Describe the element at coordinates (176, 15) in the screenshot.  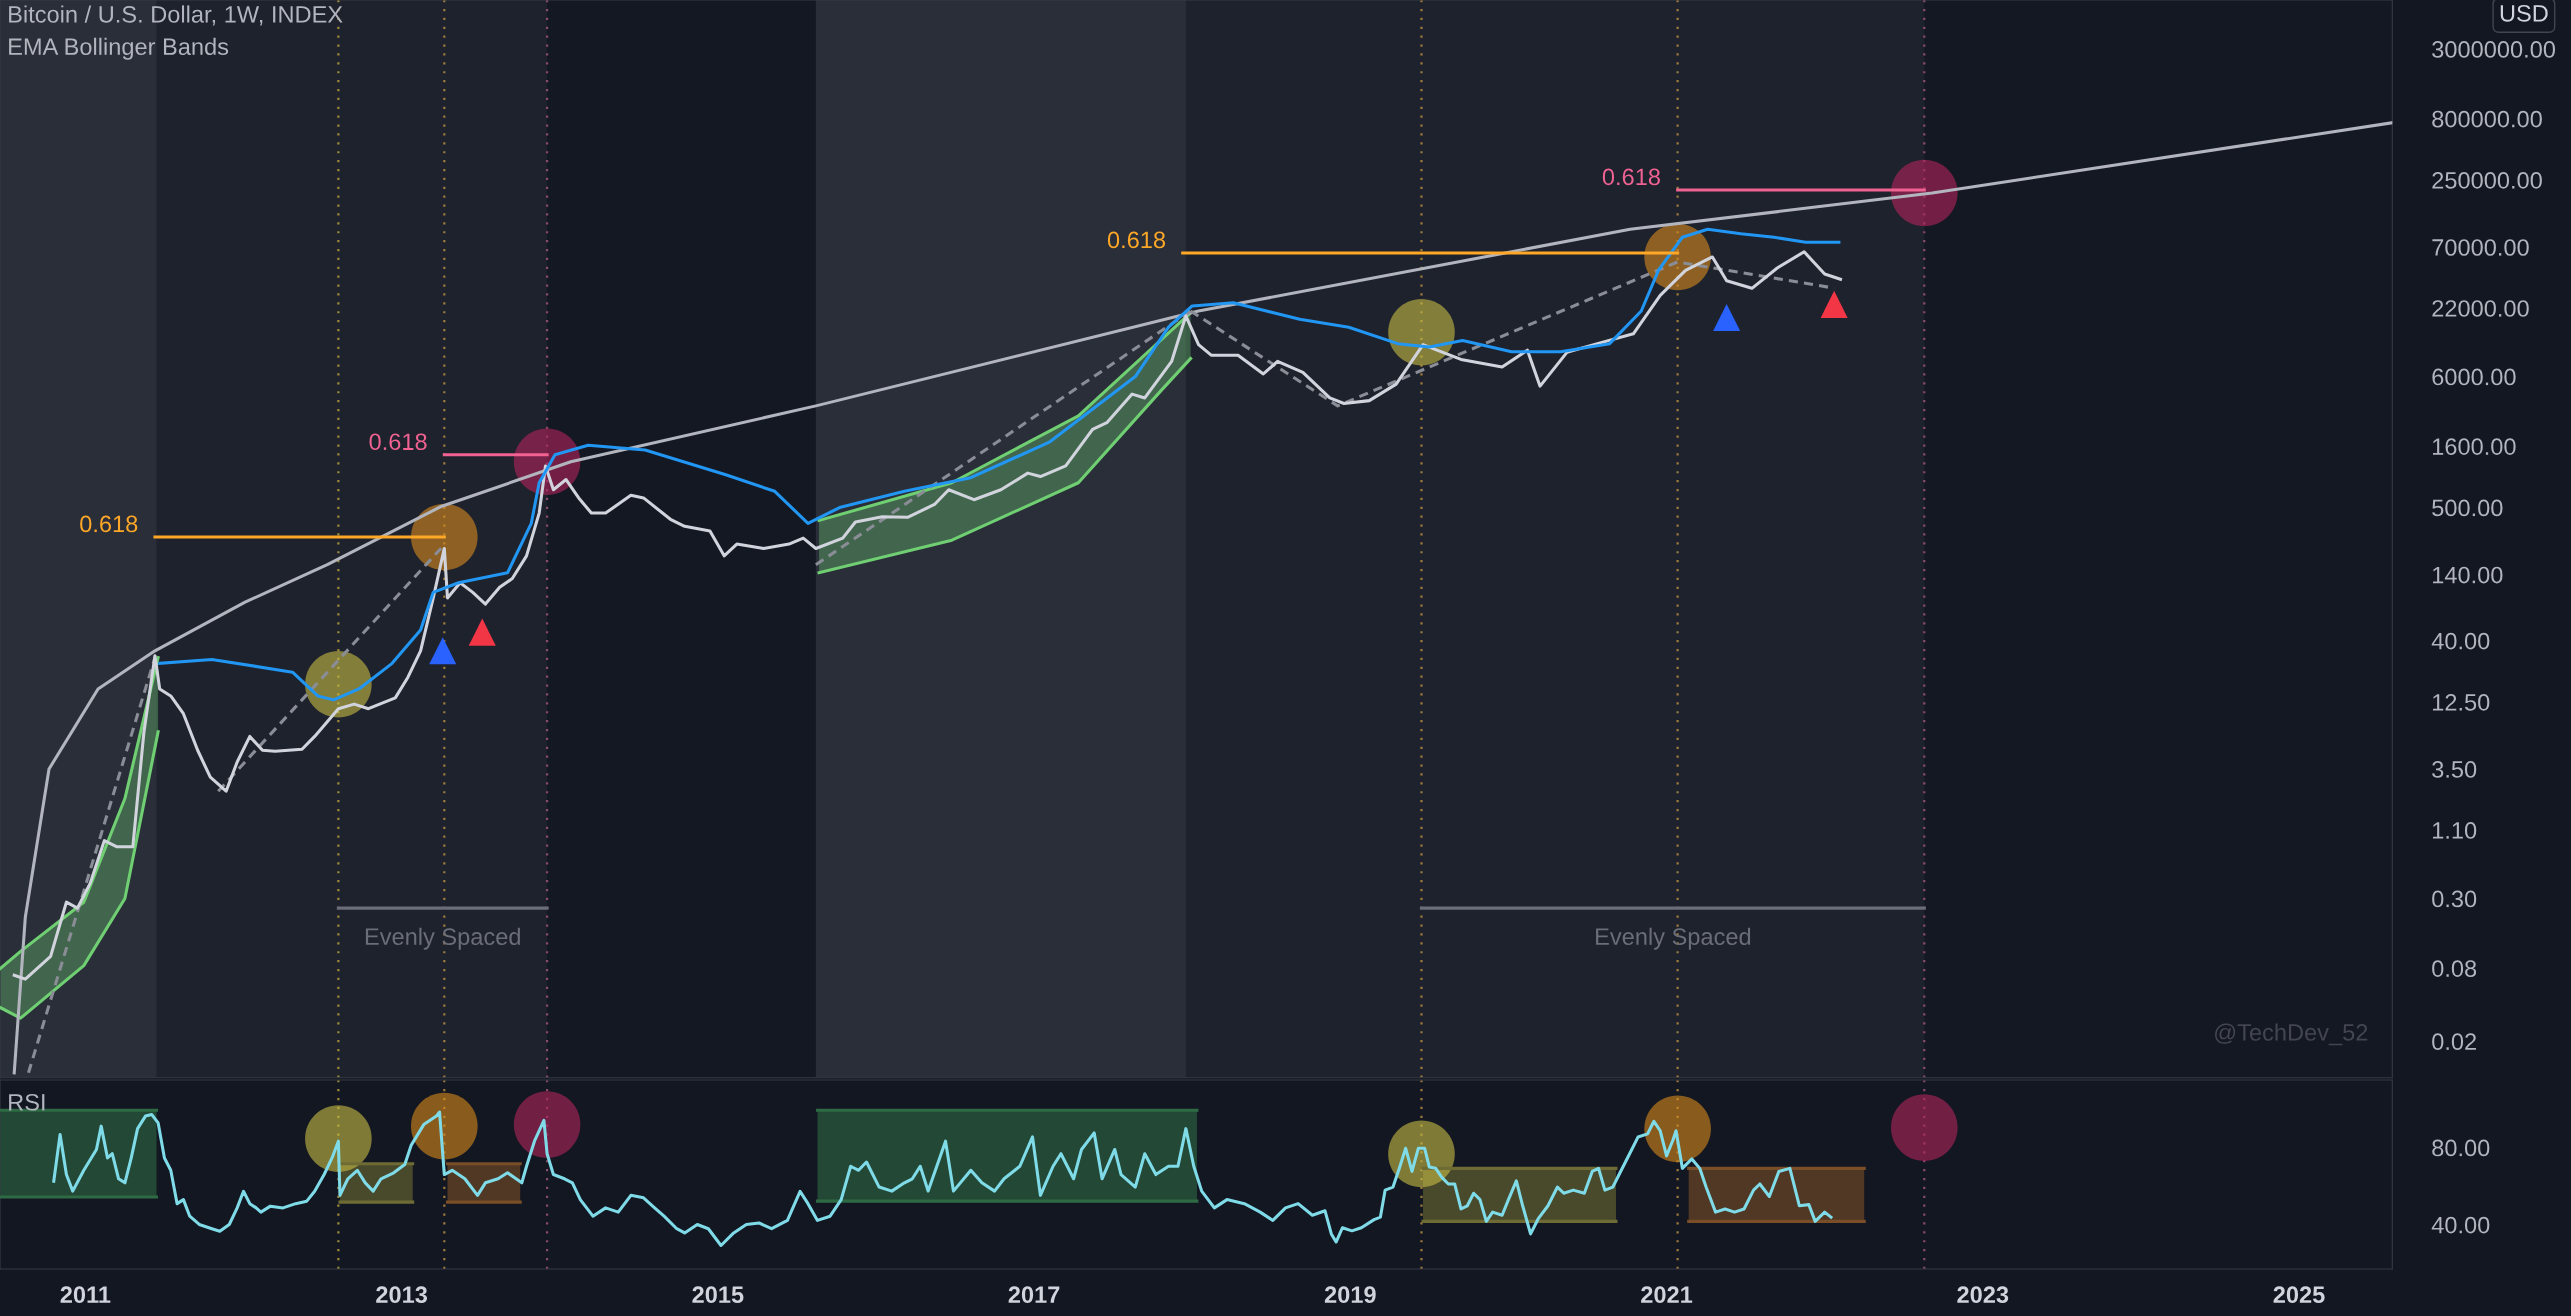
I see `chart-title: Bitcoin / U.S. Dollar, 1W, INDEX` at that location.